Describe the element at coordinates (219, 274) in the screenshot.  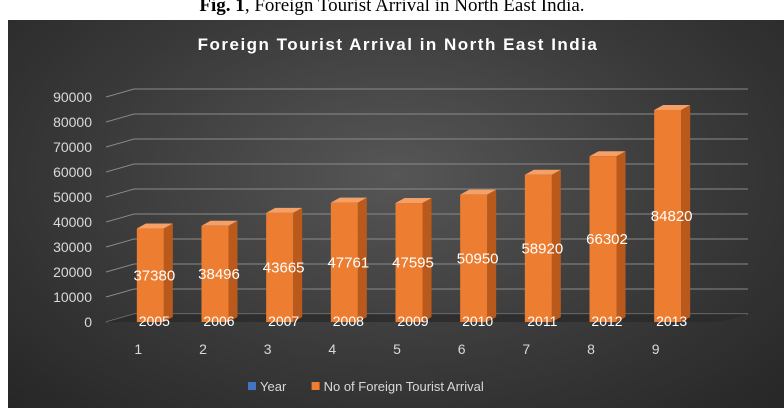
I see `bar-value-label: 38496` at that location.